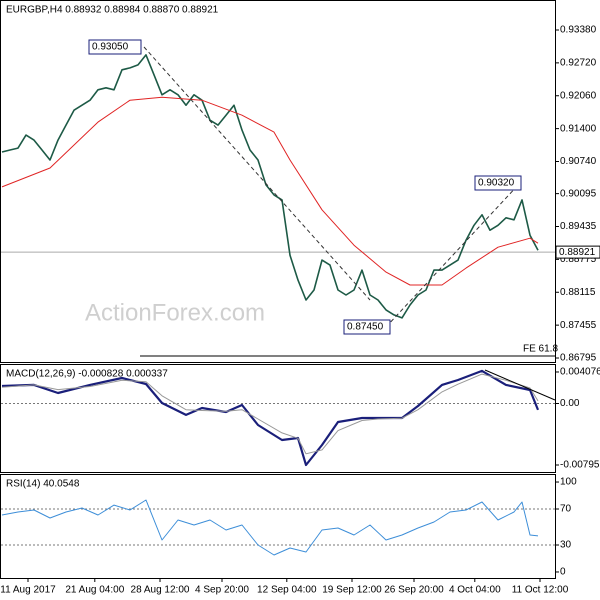 This screenshot has width=600, height=600. What do you see at coordinates (578, 30) in the screenshot?
I see `y-tick-label: 0.93380` at bounding box center [578, 30].